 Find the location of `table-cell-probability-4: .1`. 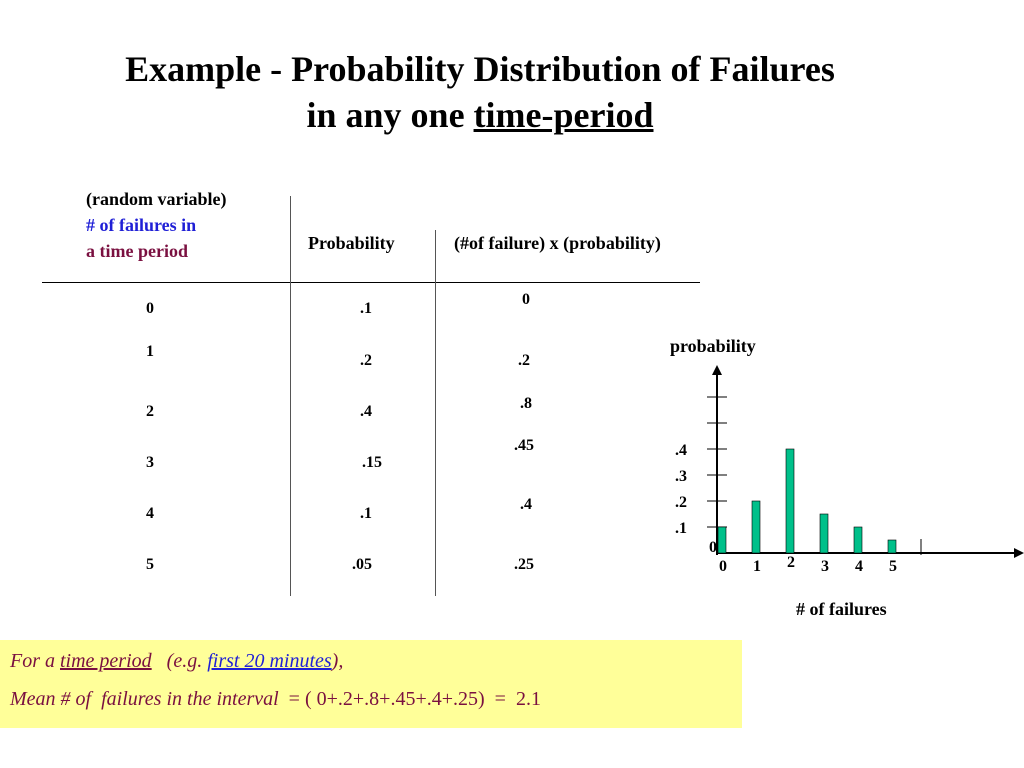

table-cell-probability-4: .1 is located at coordinates (366, 513).